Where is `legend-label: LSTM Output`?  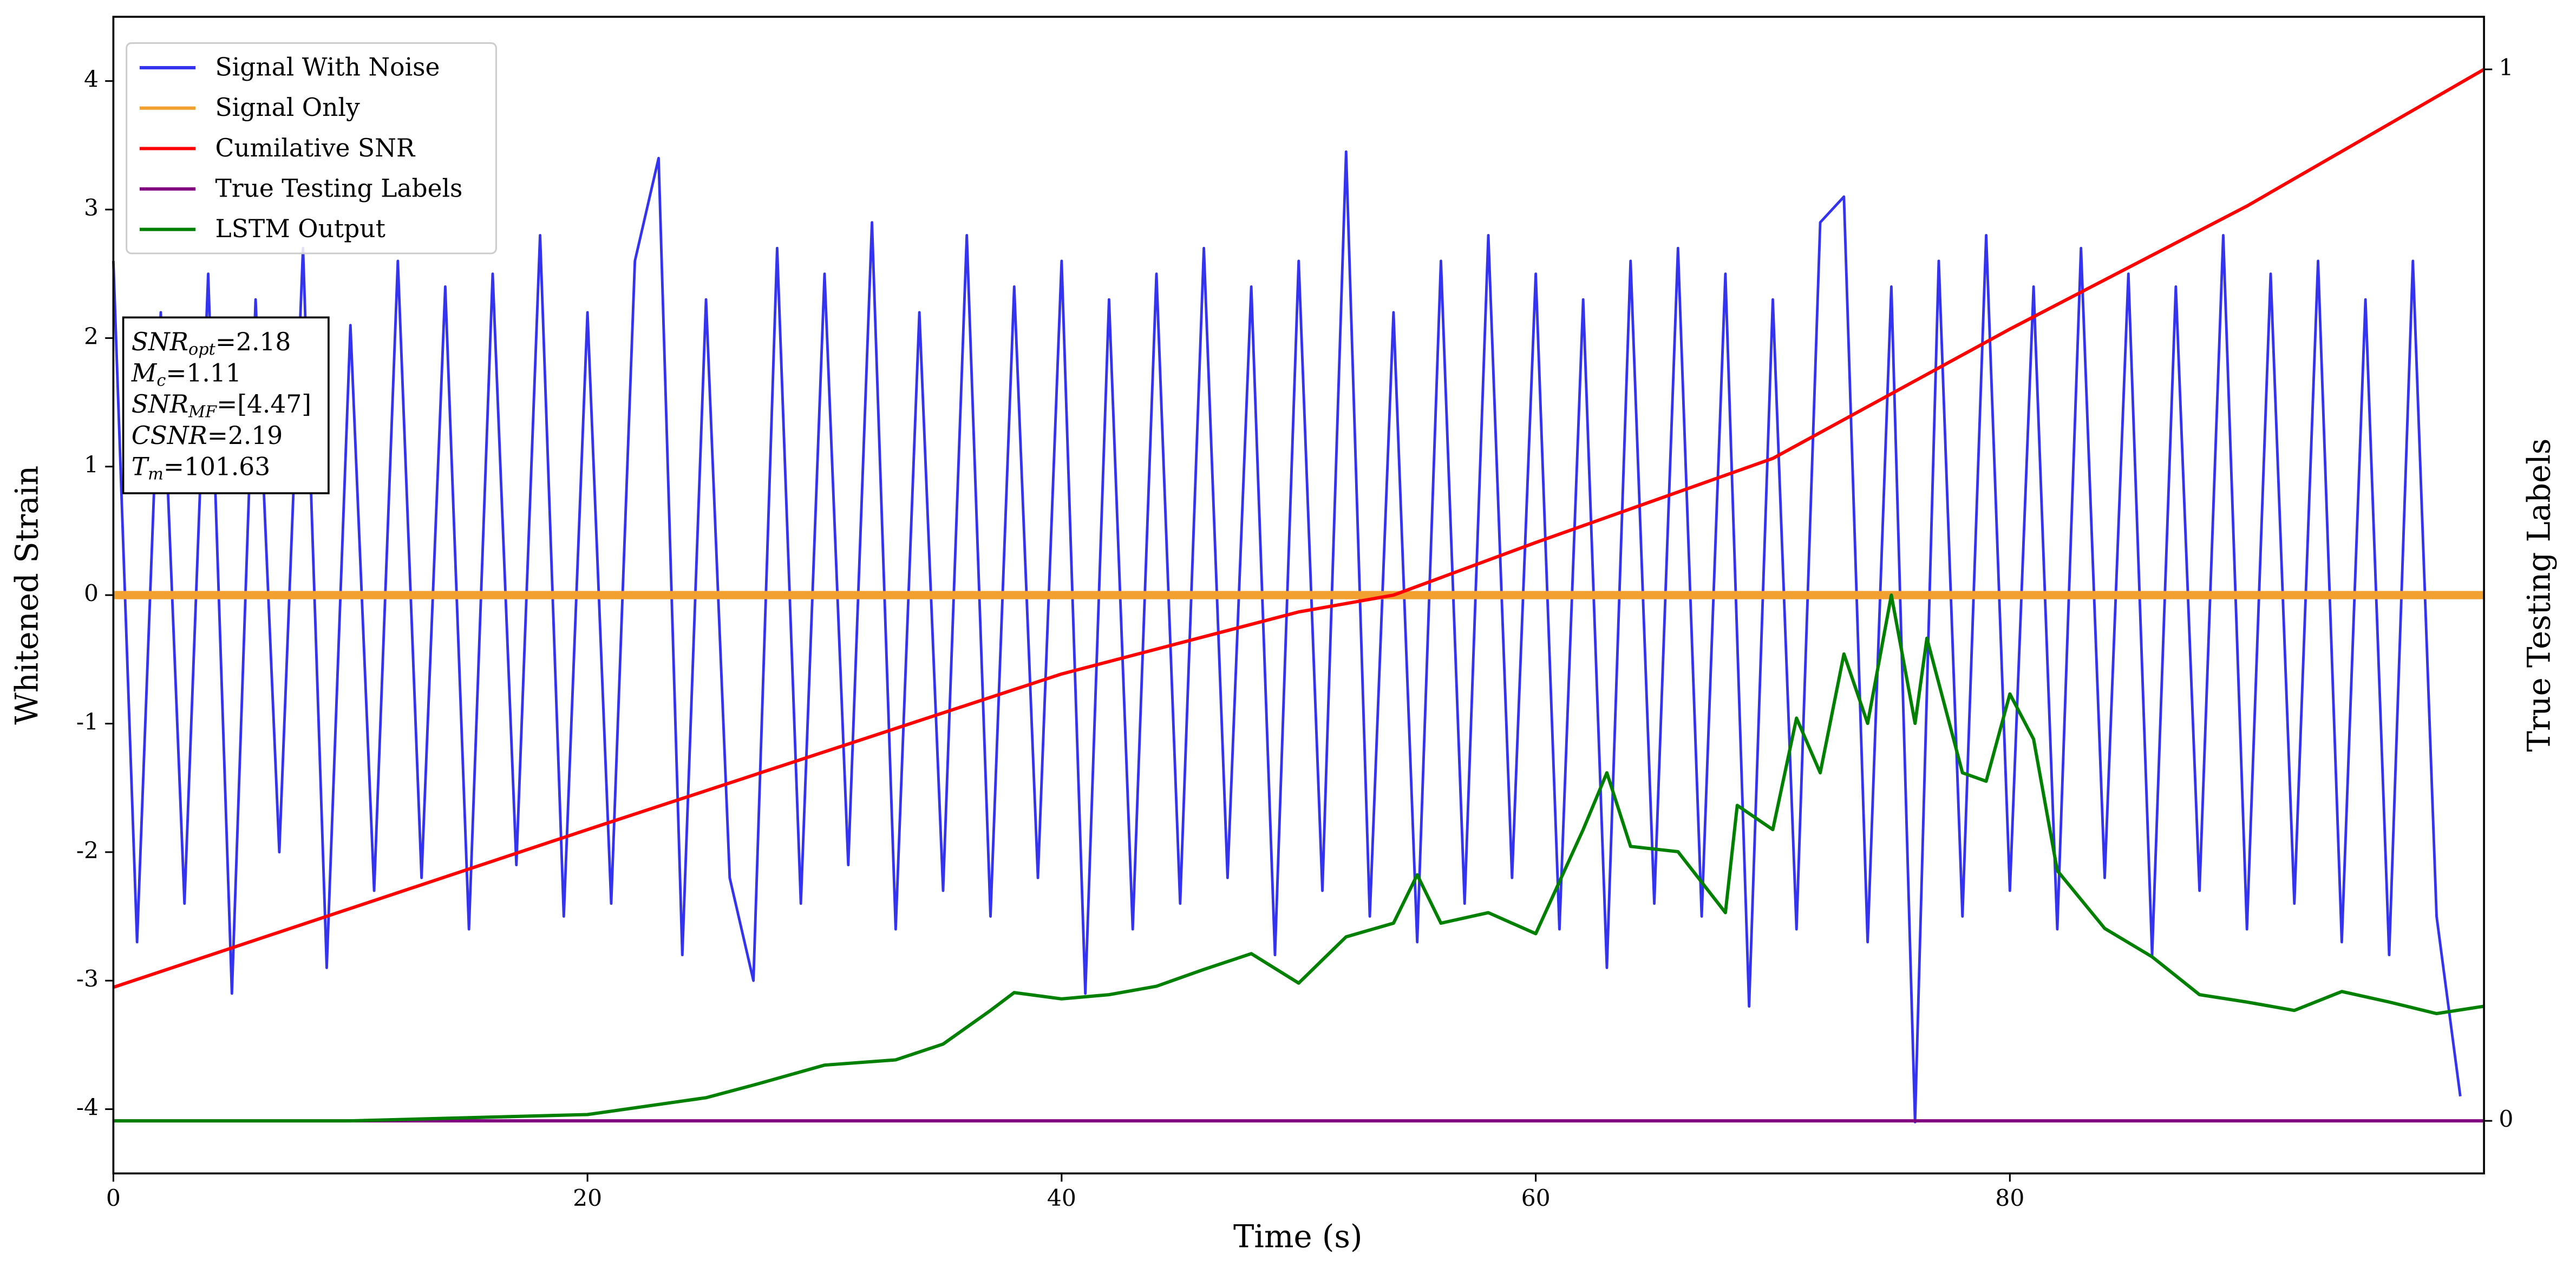
legend-label: LSTM Output is located at coordinates (300, 228).